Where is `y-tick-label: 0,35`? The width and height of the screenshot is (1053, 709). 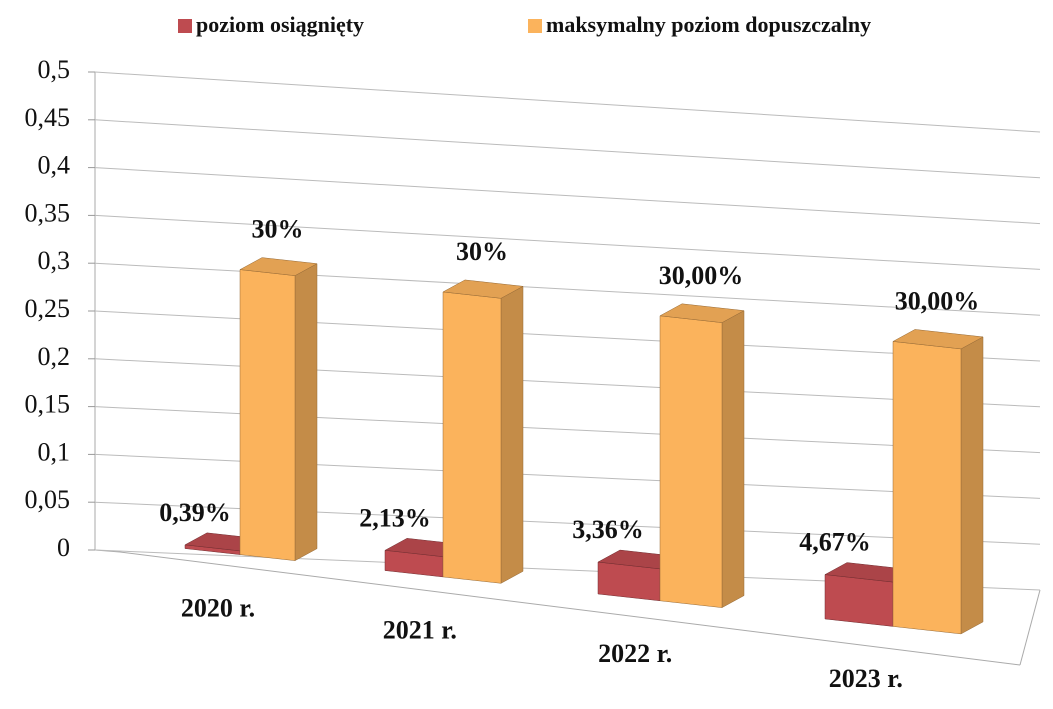 y-tick-label: 0,35 is located at coordinates (48, 212).